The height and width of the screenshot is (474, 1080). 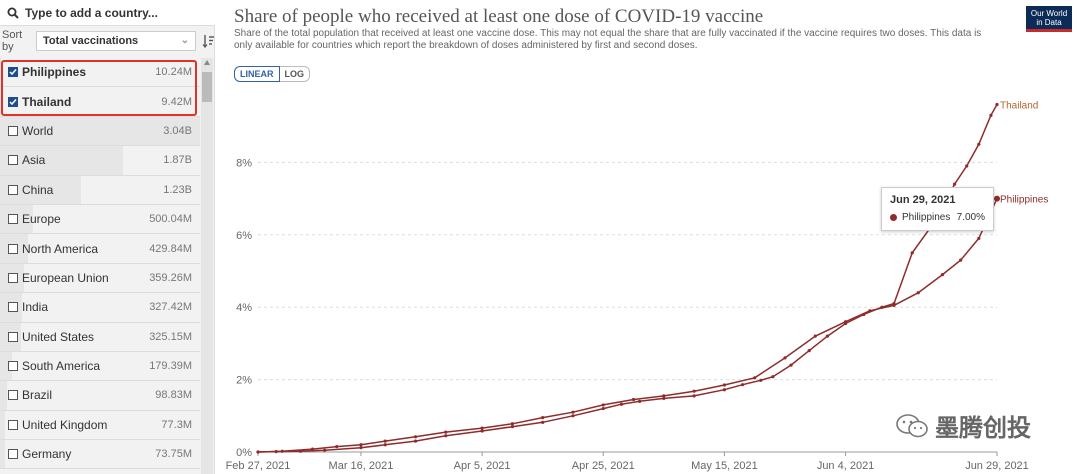 I want to click on country-row: Thailand 9.42M, so click(x=100, y=102).